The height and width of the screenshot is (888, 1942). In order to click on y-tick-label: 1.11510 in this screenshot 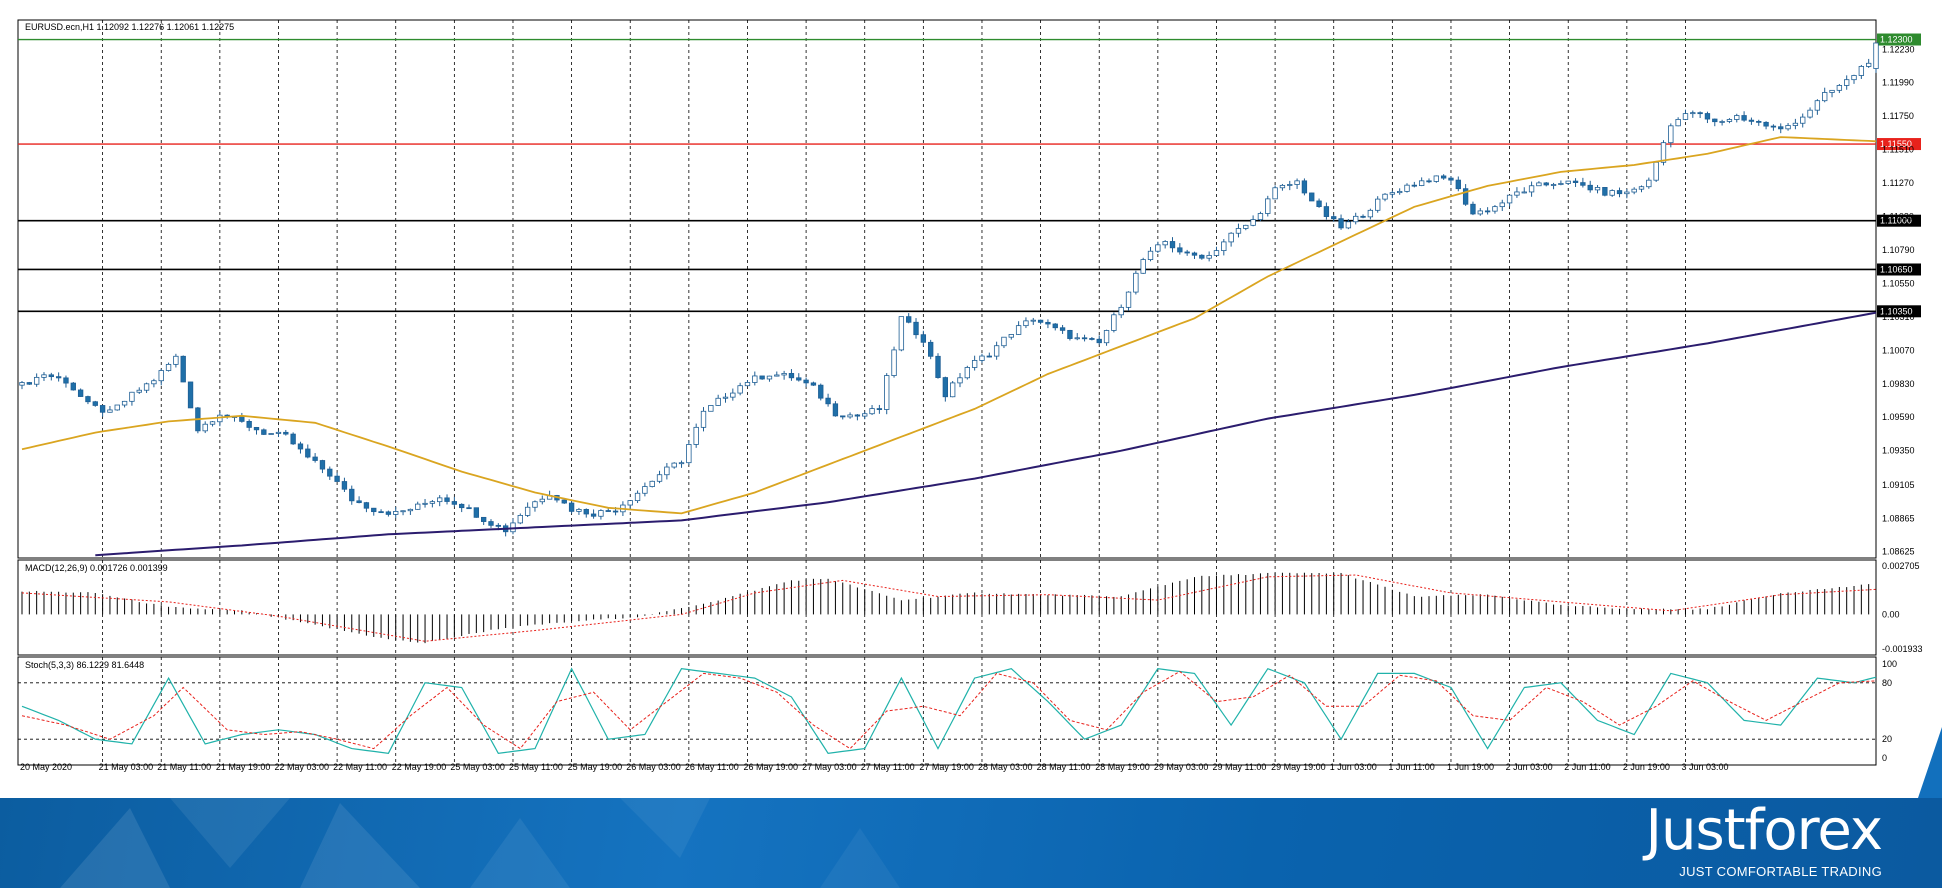, I will do `click(1898, 150)`.